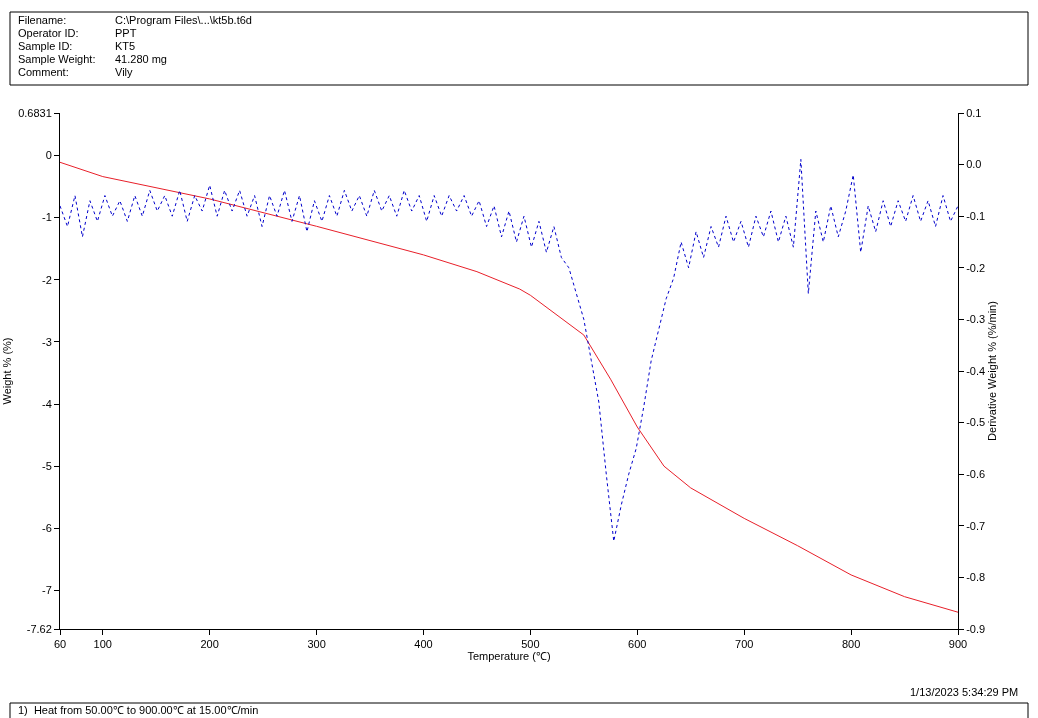  Describe the element at coordinates (102, 644) in the screenshot. I see `x-tick-label: 100` at that location.